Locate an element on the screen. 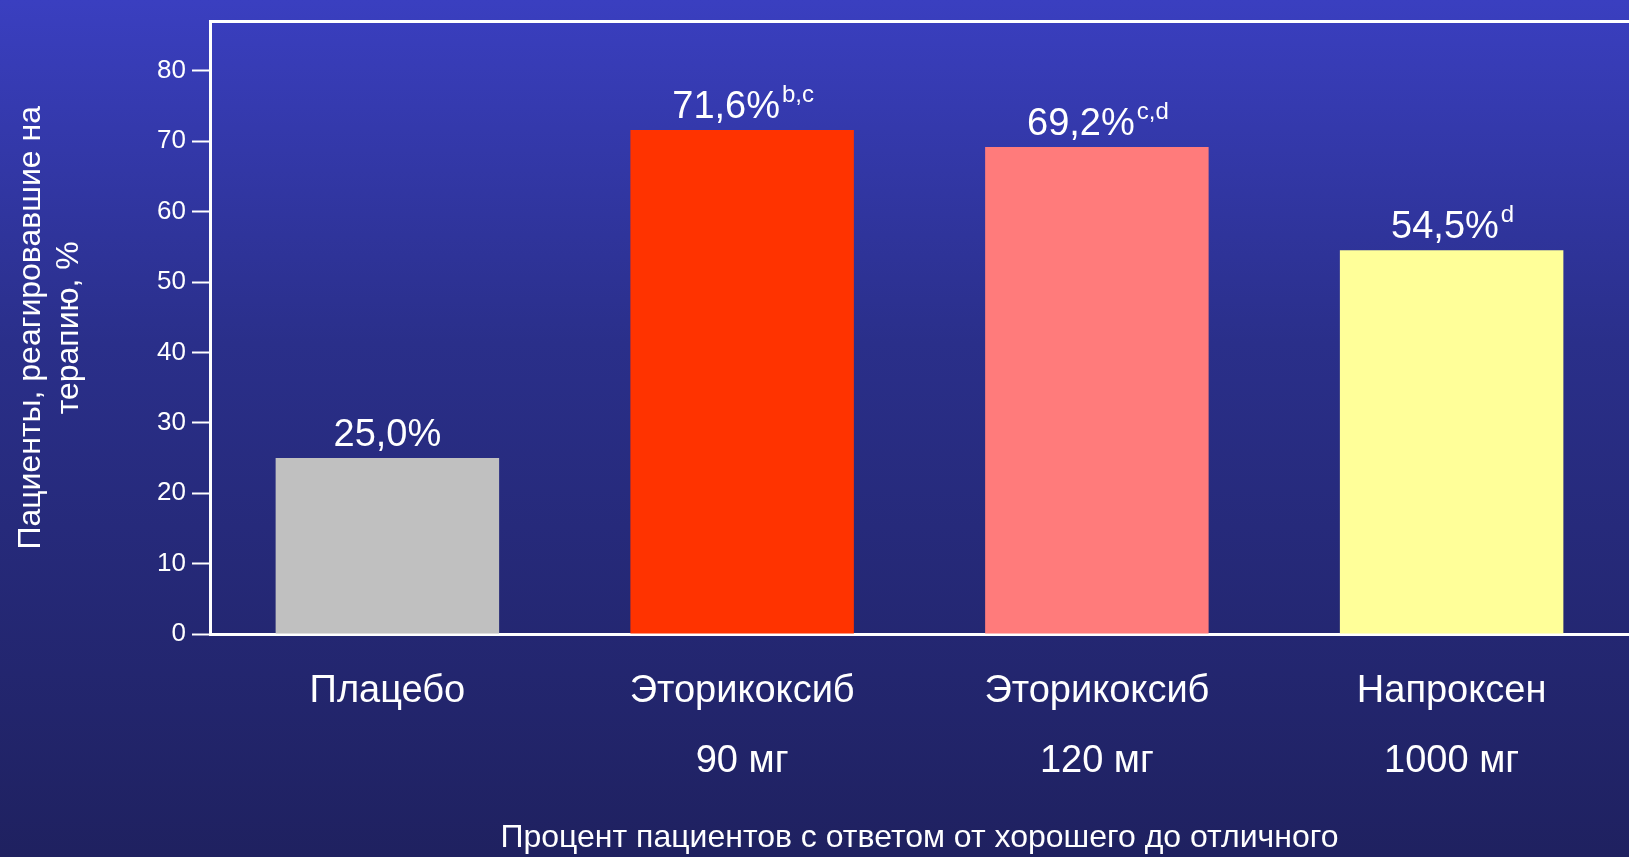 The image size is (1629, 857). y-tick-label: 50 is located at coordinates (171, 280).